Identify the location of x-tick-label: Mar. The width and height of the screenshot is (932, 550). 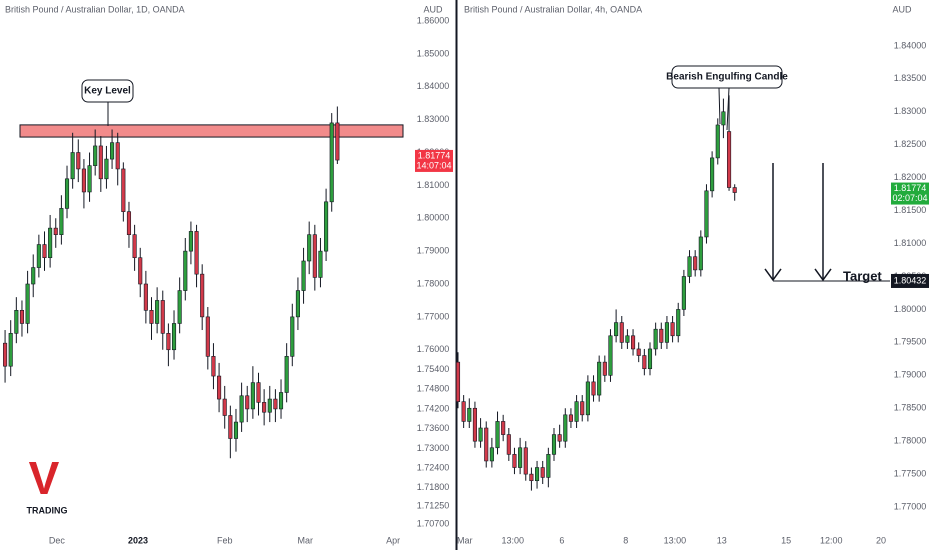
(465, 540).